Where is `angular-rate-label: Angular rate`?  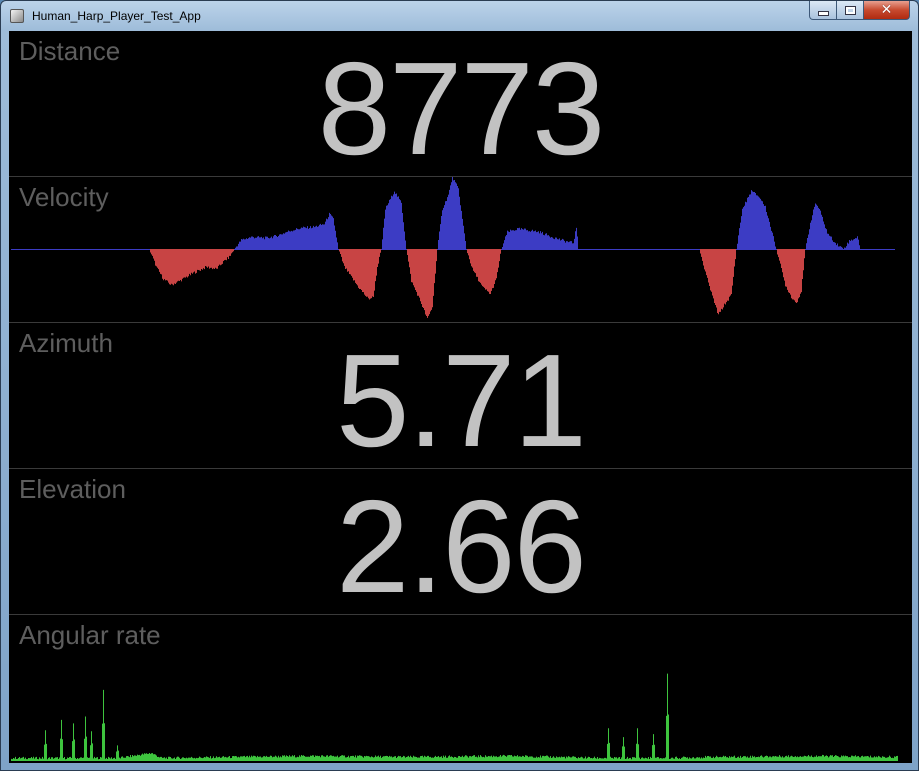 angular-rate-label: Angular rate is located at coordinates (90, 635).